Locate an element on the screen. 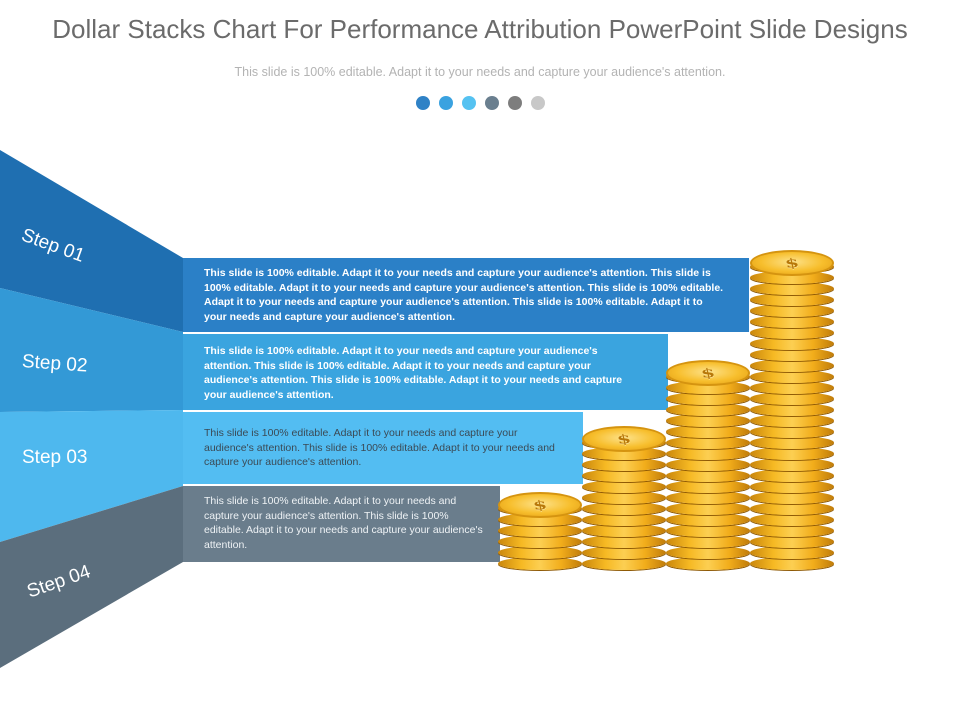 Image resolution: width=960 pixels, height=720 pixels. coin-stack-1: $ is located at coordinates (540, 524).